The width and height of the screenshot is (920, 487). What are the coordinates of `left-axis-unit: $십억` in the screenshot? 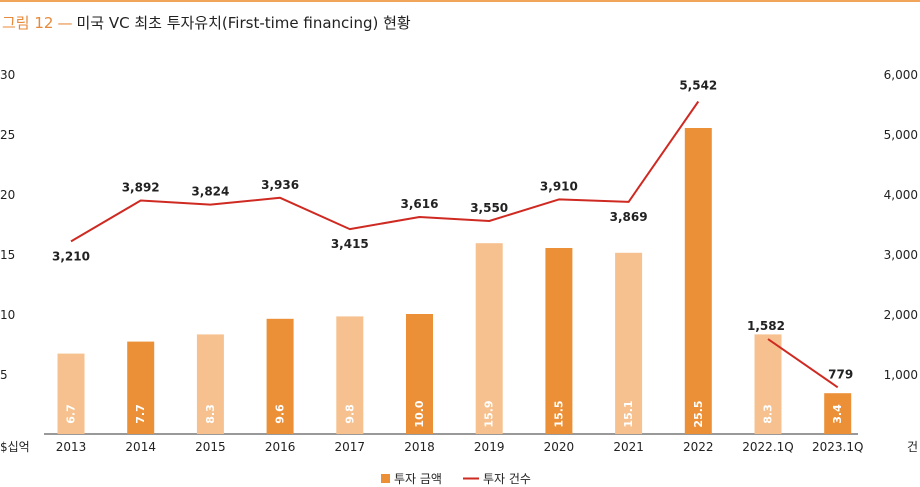 It's located at (15, 447).